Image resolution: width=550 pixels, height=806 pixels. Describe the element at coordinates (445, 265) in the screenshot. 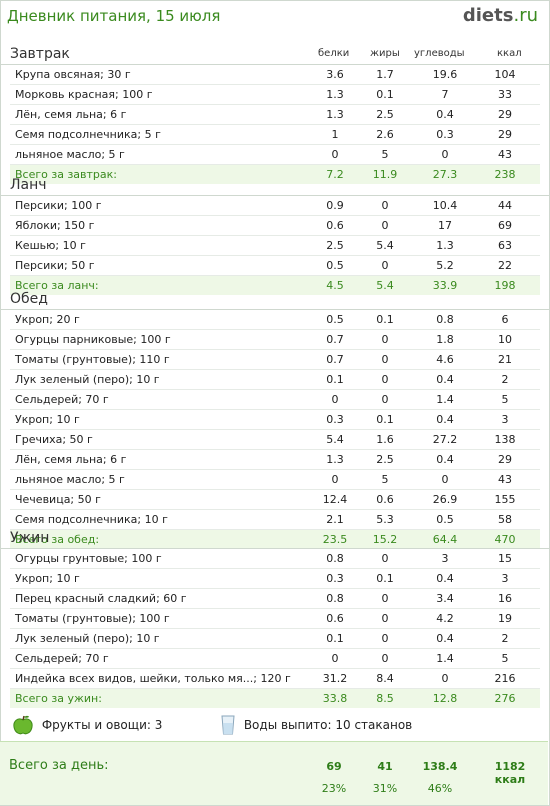

I see `carbs-value: 5.2` at that location.